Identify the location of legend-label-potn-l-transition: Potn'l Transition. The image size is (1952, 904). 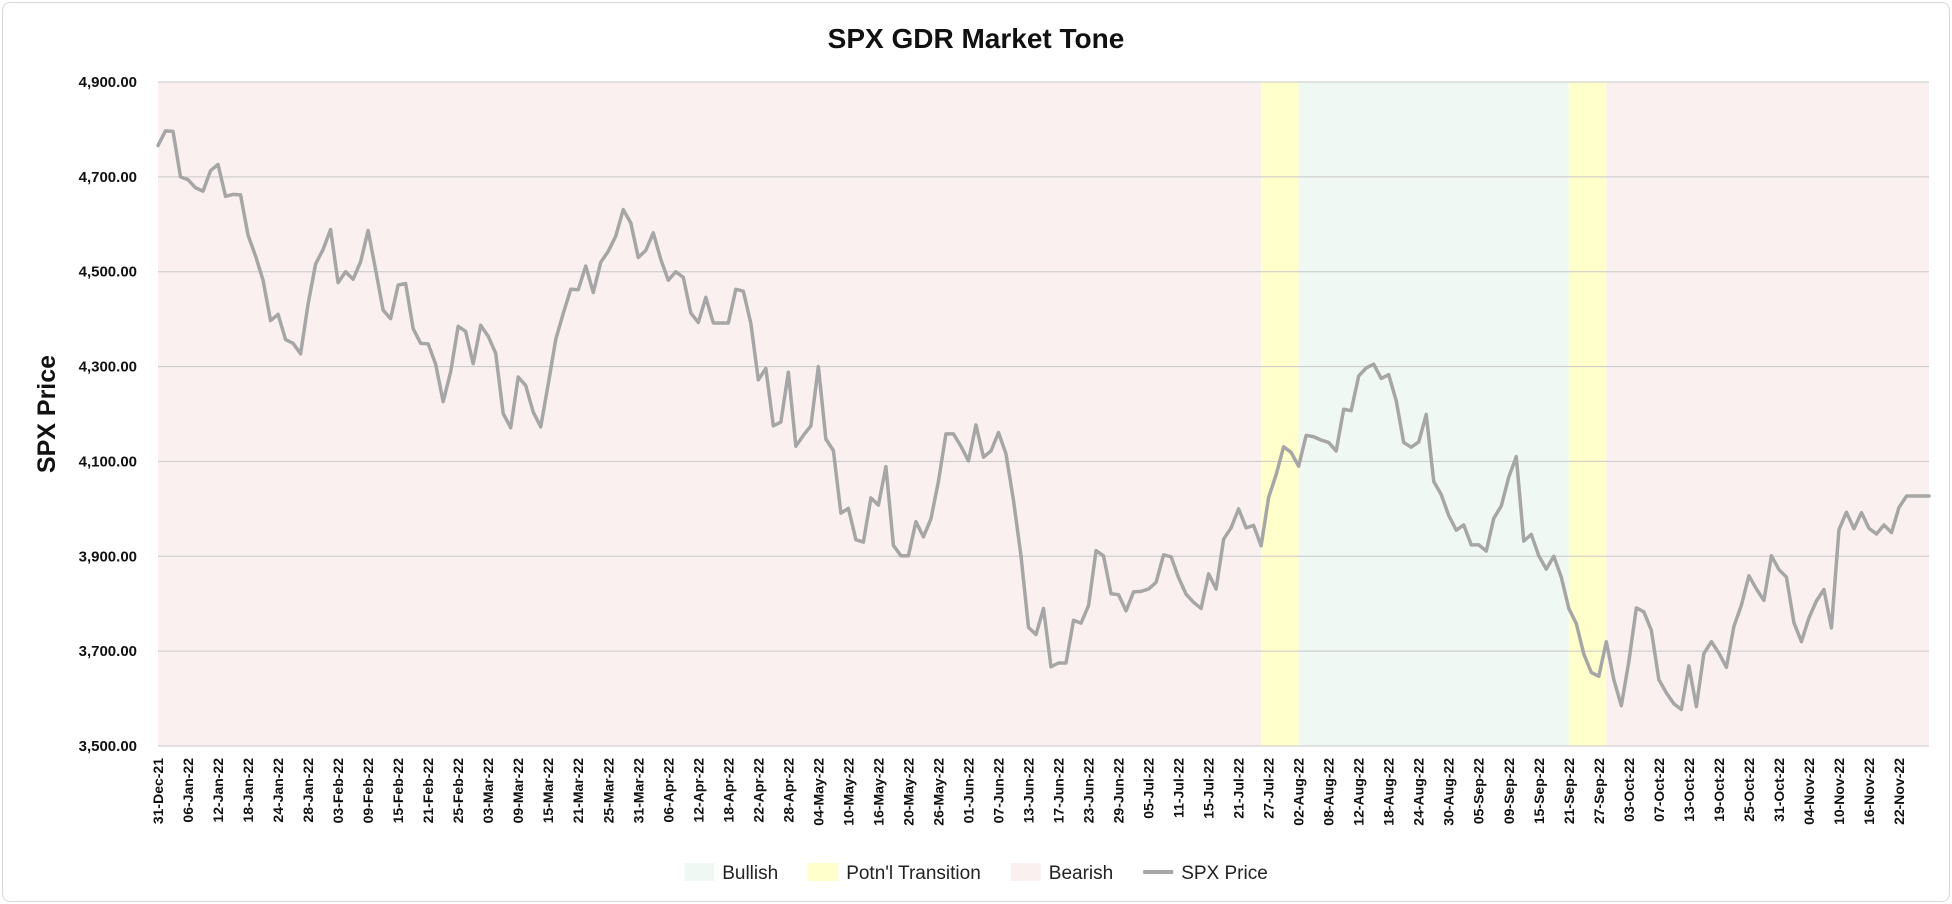
(913, 873).